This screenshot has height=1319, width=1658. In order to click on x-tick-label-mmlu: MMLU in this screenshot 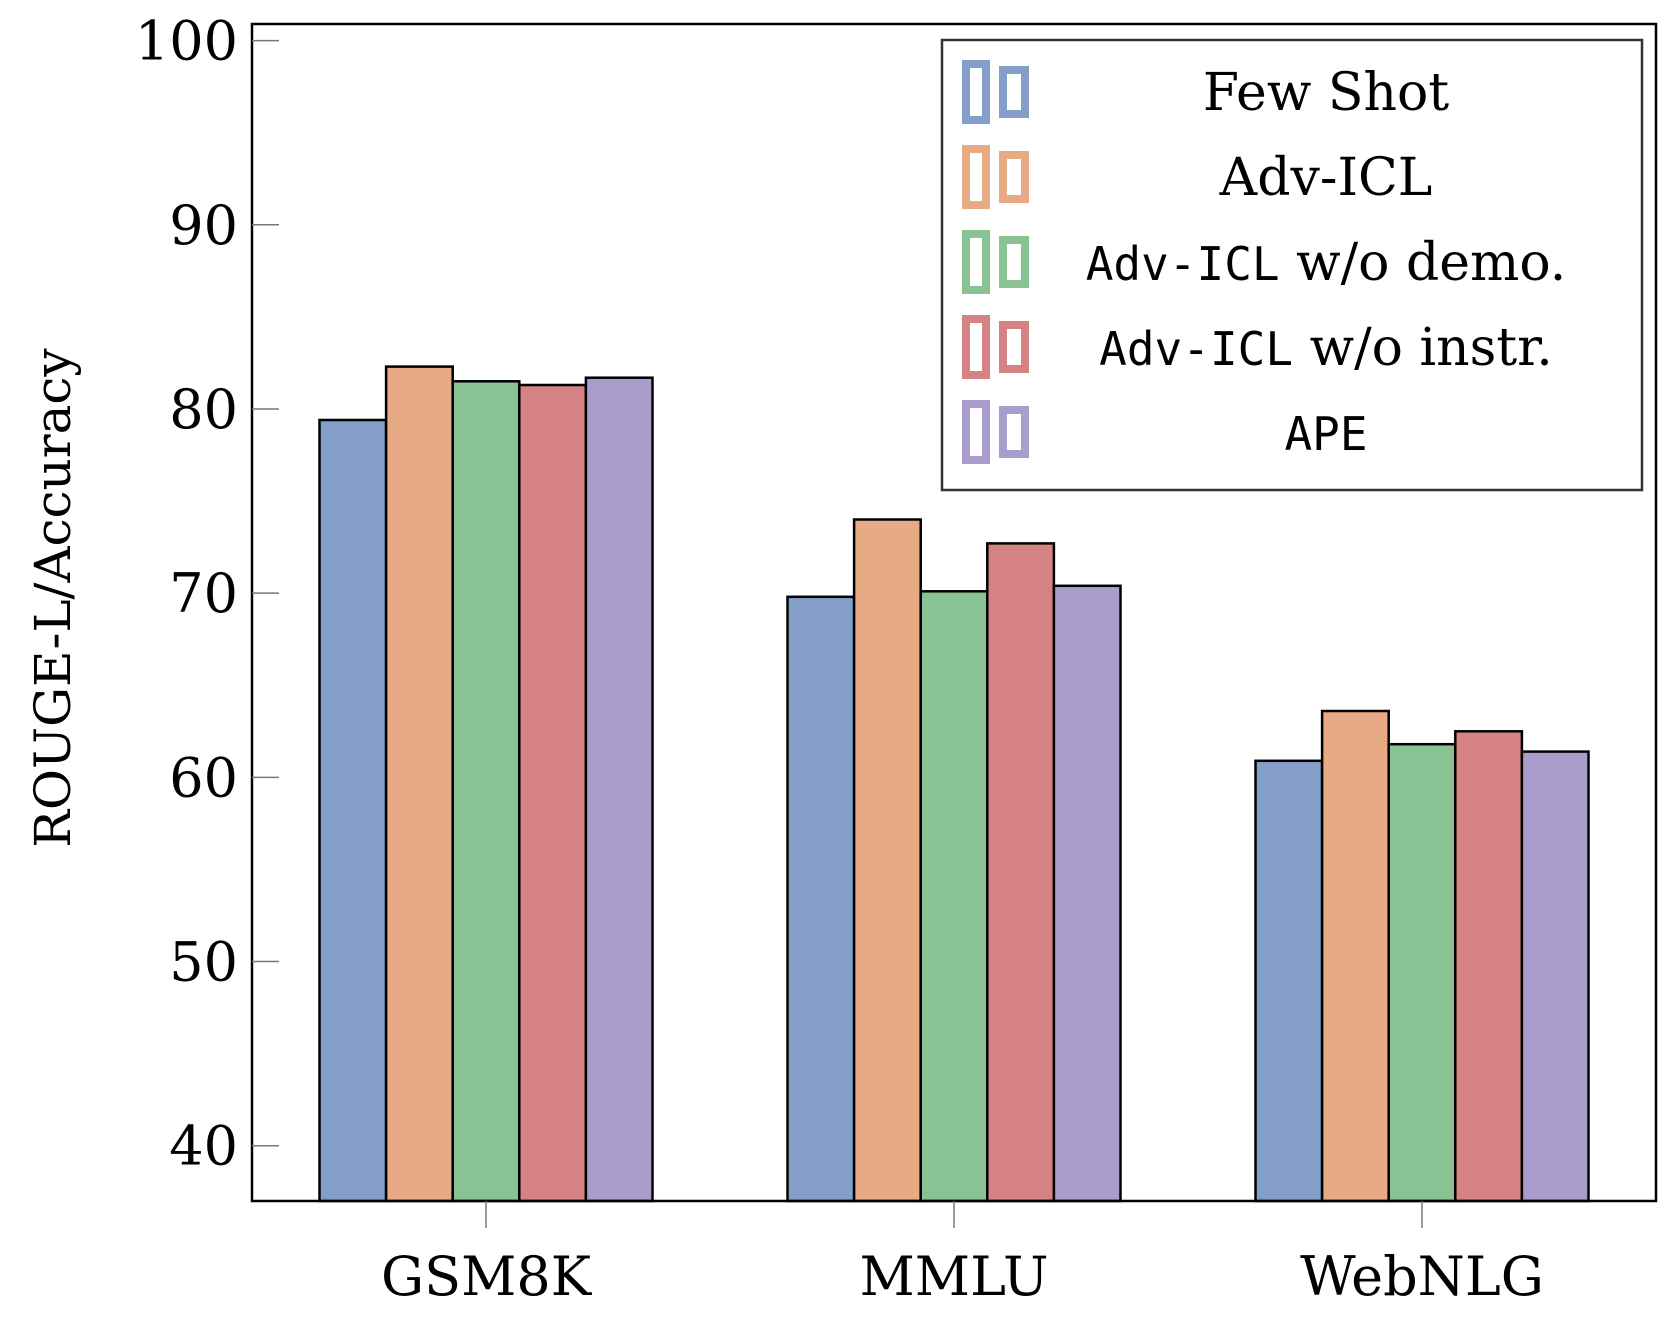, I will do `click(954, 1276)`.